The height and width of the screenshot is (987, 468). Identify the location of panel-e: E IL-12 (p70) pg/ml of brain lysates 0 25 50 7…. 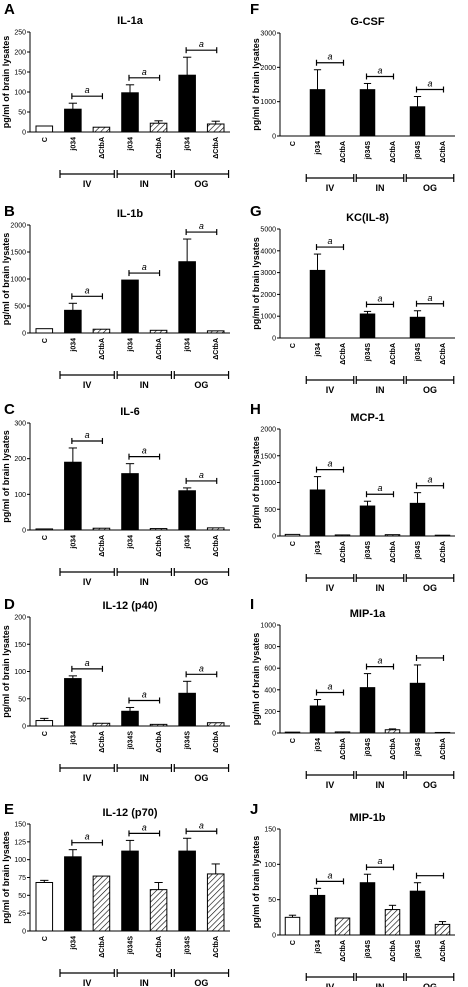
(115, 894).